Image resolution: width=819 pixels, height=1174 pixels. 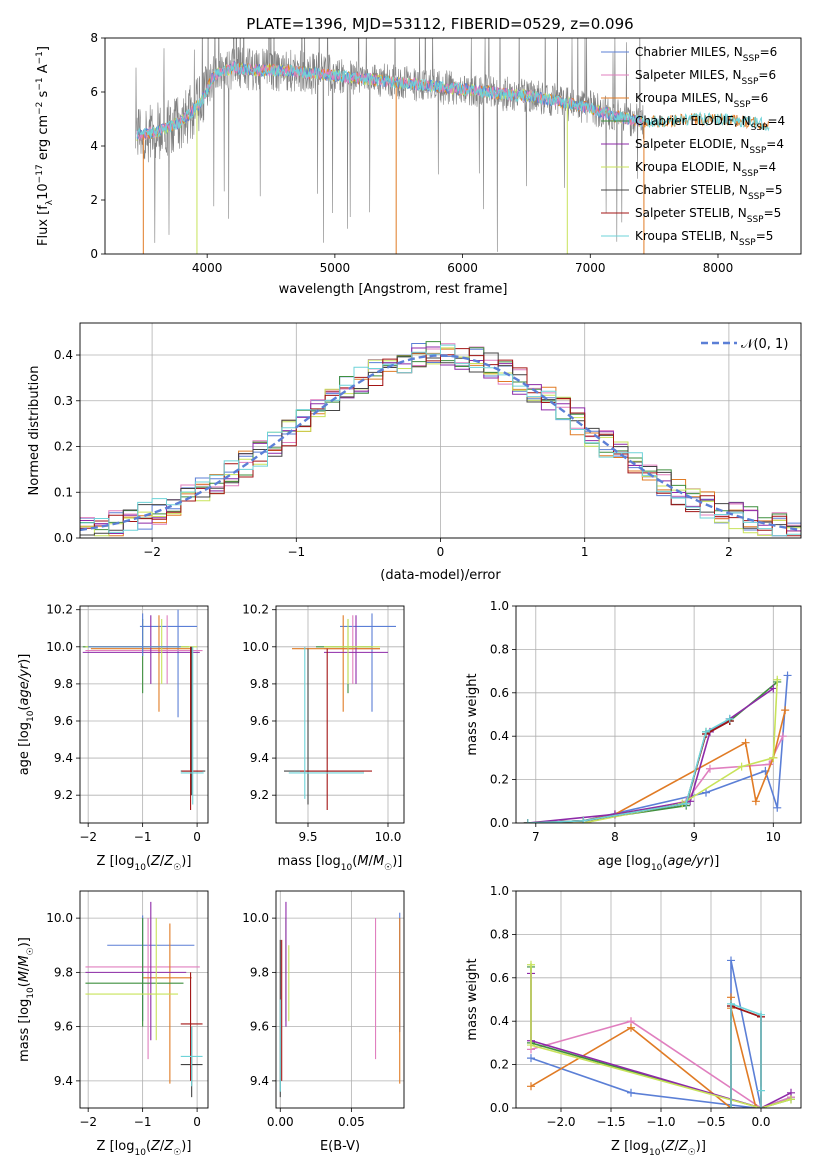 I want to click on mass_weight_vs_age-line-kroupa_elodie, so click(x=653, y=751).